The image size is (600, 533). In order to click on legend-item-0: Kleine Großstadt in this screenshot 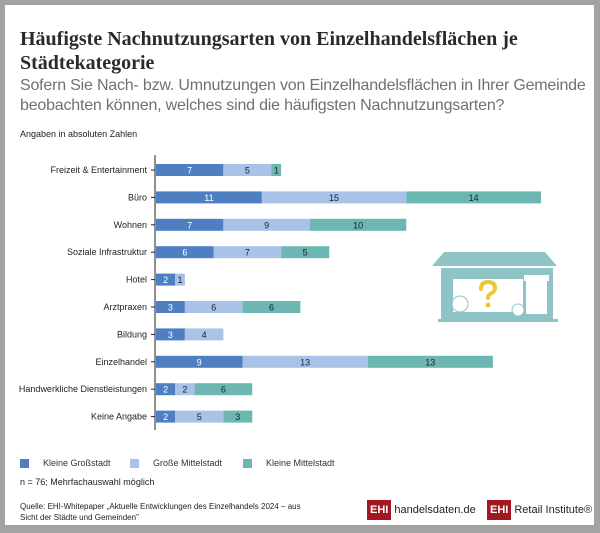, I will do `click(65, 463)`.